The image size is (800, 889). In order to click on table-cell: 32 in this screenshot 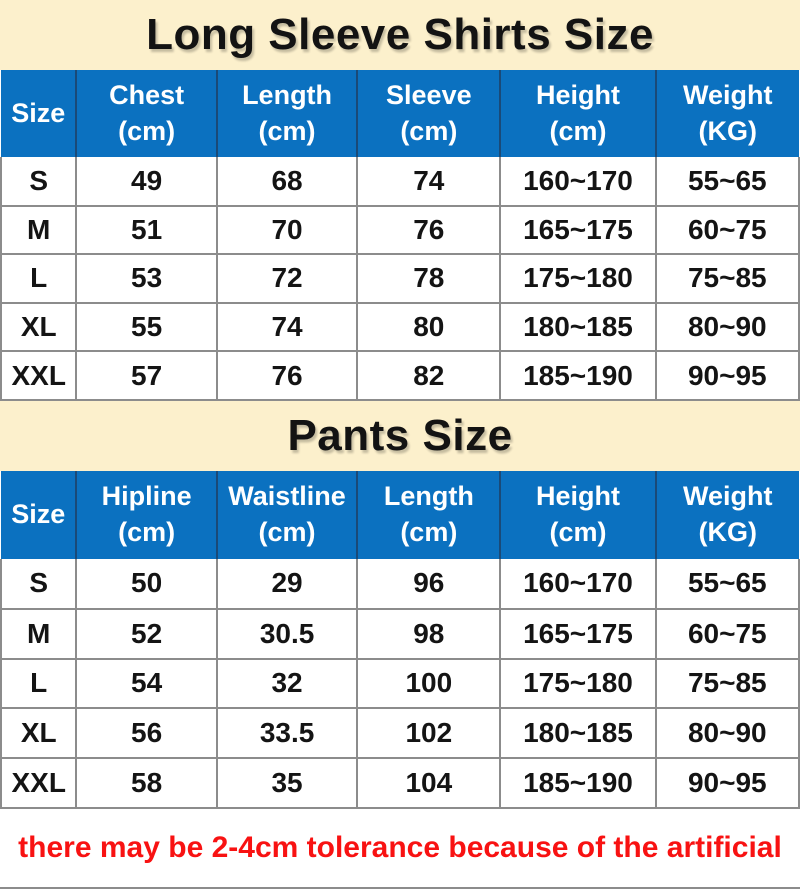, I will do `click(287, 683)`.